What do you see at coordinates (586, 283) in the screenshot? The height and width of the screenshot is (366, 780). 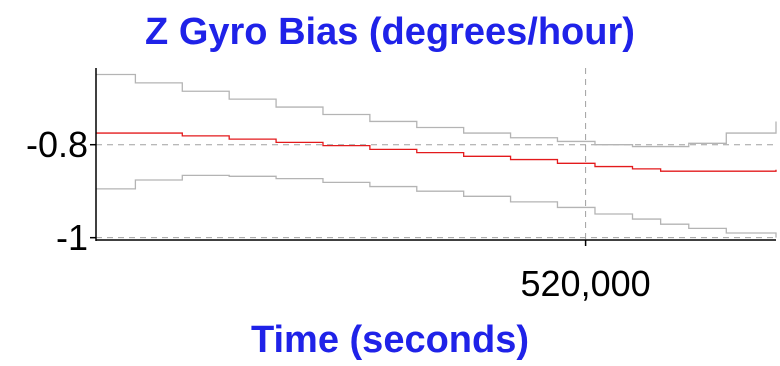 I see `x-tick-label-0: 520,000` at bounding box center [586, 283].